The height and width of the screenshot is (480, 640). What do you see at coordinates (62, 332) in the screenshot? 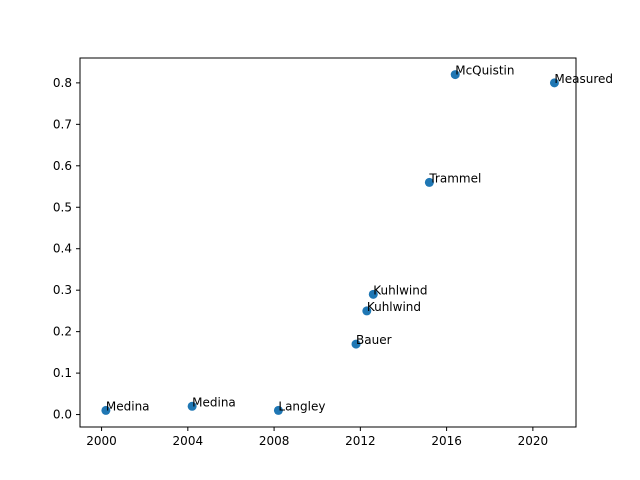
I see `y-tick-label: 0.2` at bounding box center [62, 332].